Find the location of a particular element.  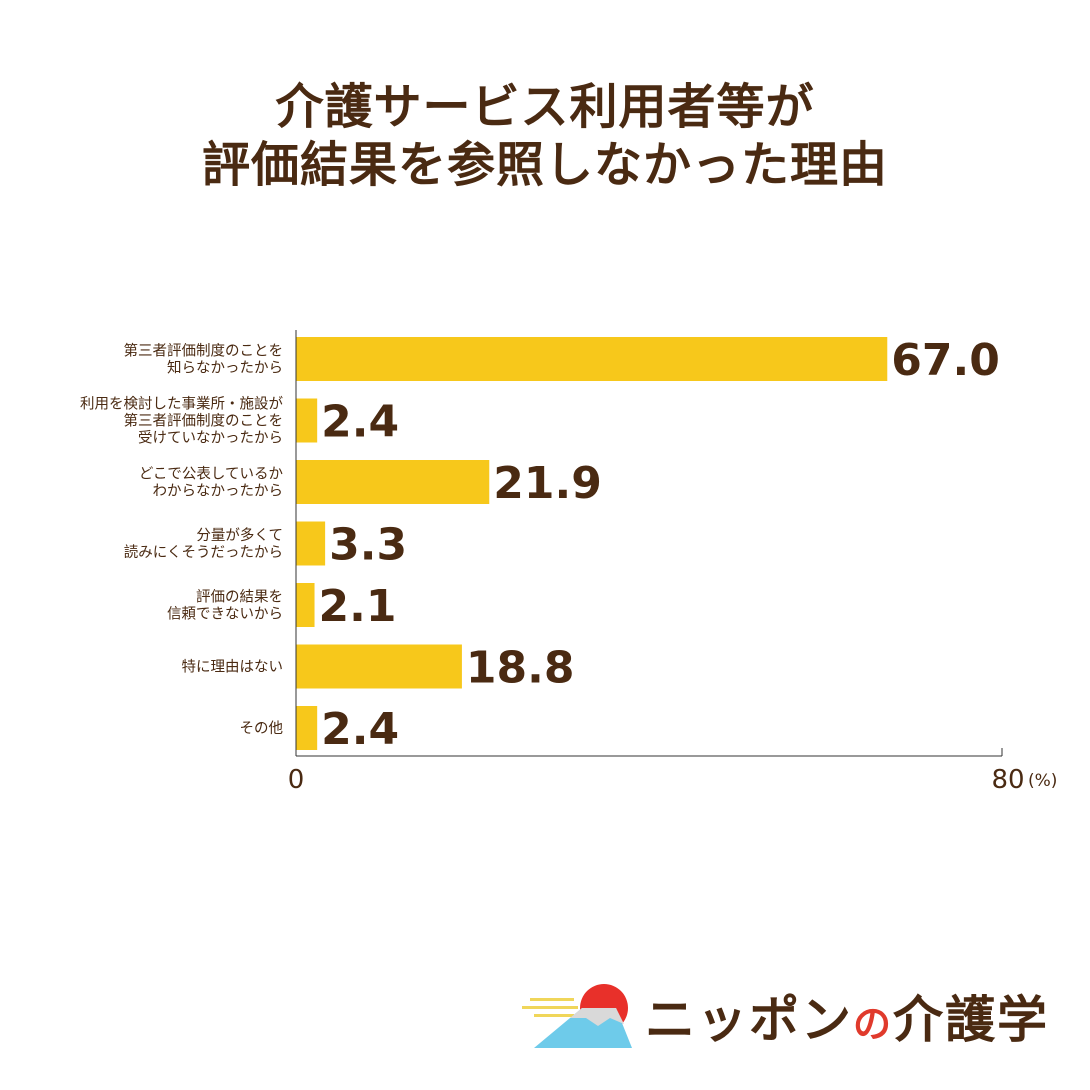

logo-mark is located at coordinates (577, 1016).